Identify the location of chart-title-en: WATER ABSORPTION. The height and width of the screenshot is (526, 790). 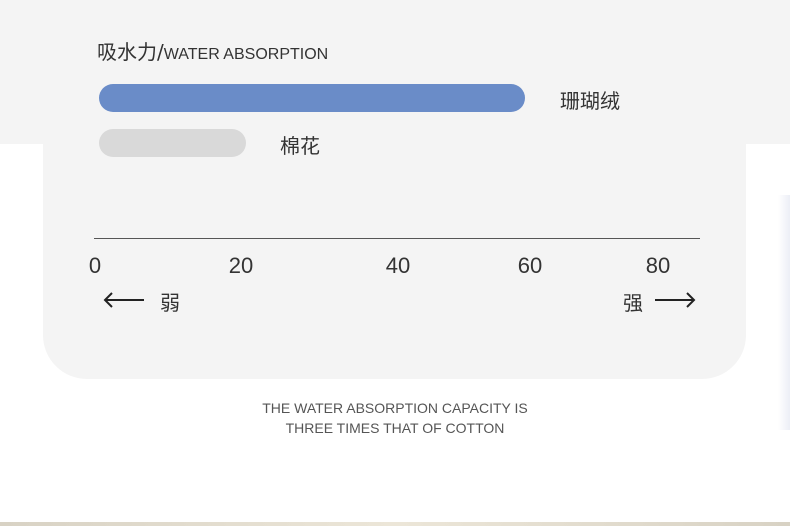
(246, 54).